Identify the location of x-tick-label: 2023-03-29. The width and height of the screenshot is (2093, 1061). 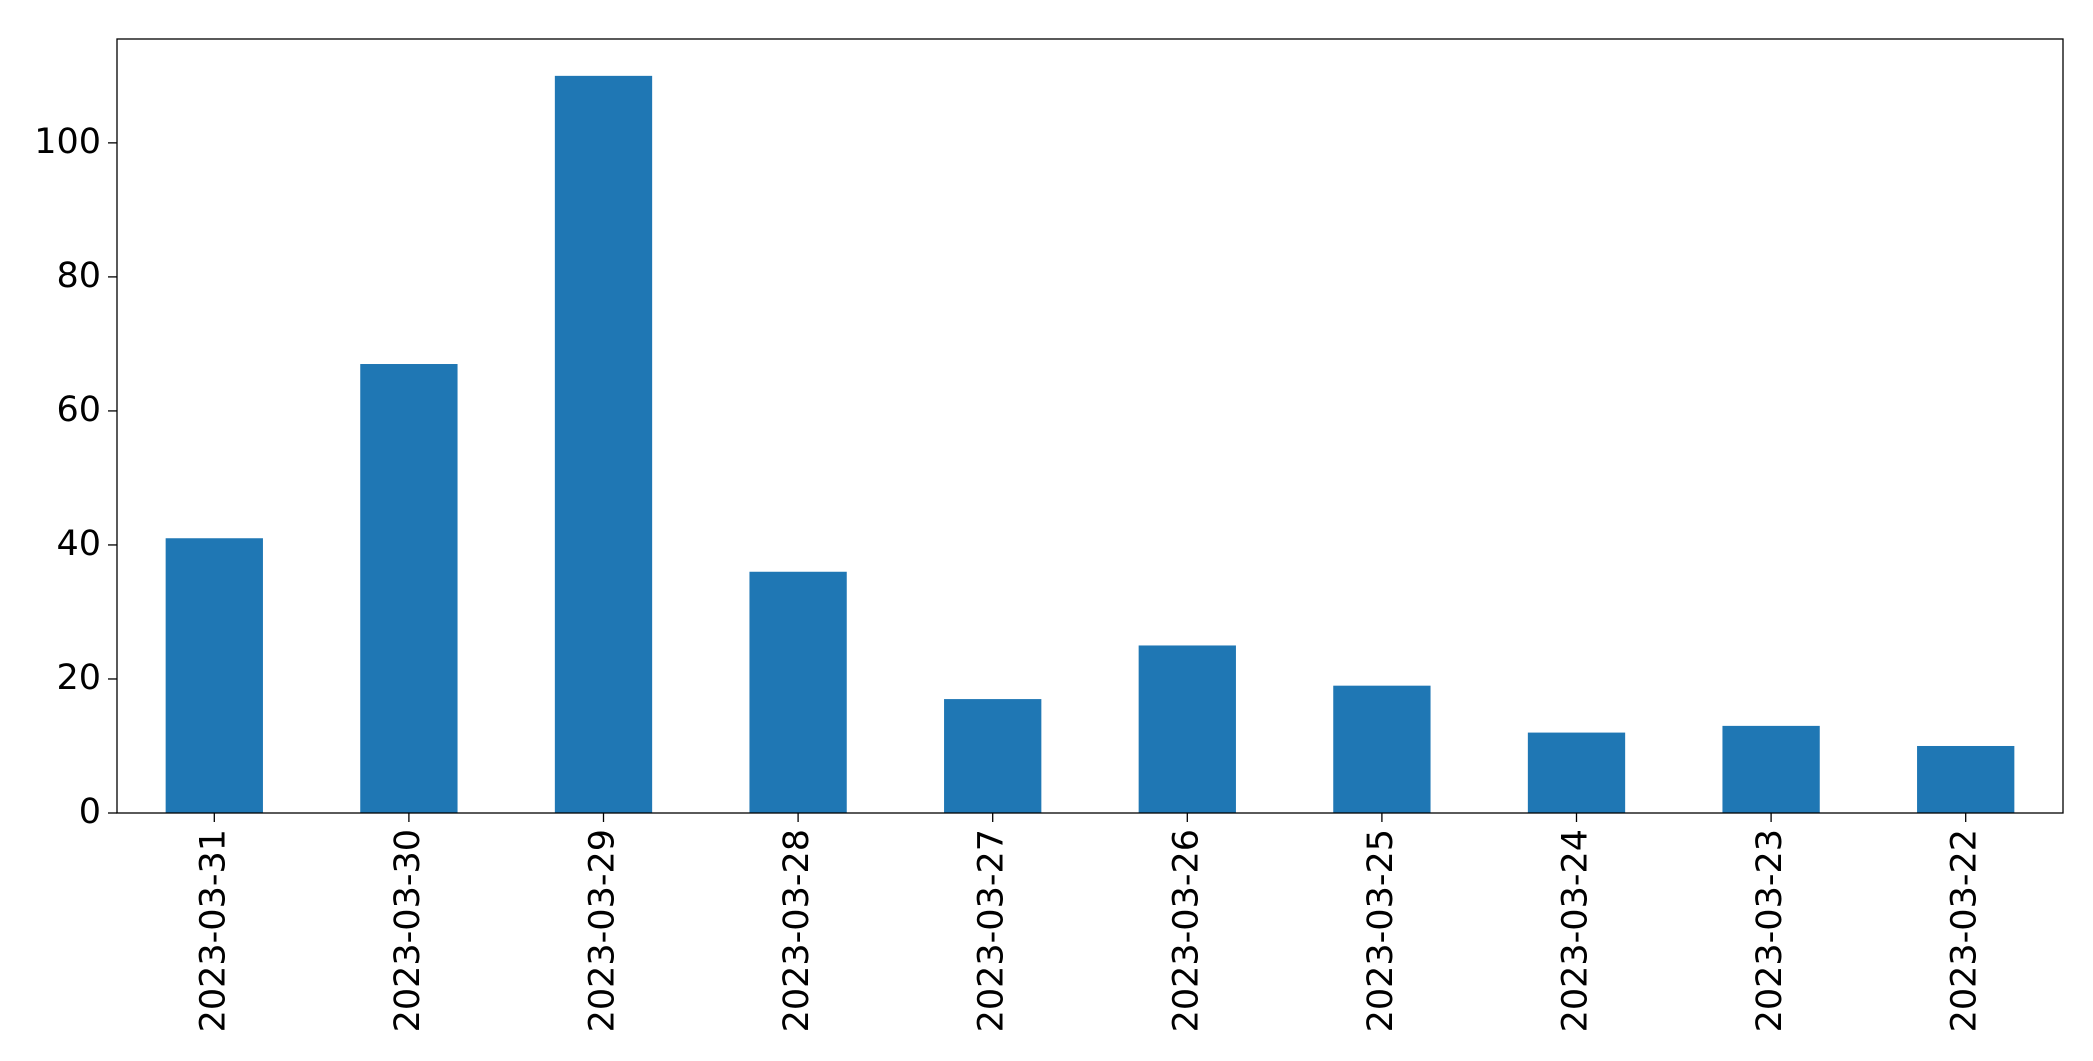
(603, 930).